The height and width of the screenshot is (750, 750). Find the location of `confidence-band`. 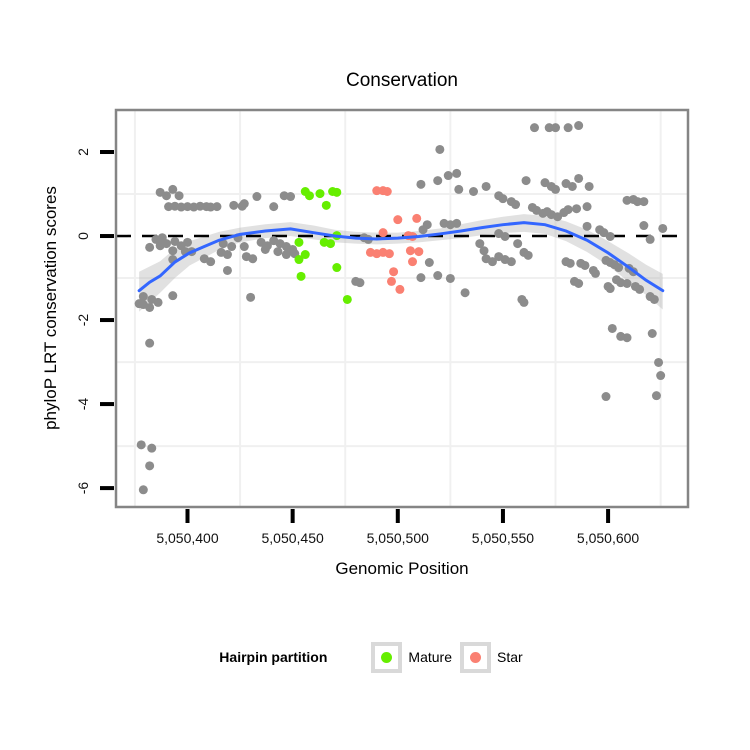

confidence-band is located at coordinates (401, 263).